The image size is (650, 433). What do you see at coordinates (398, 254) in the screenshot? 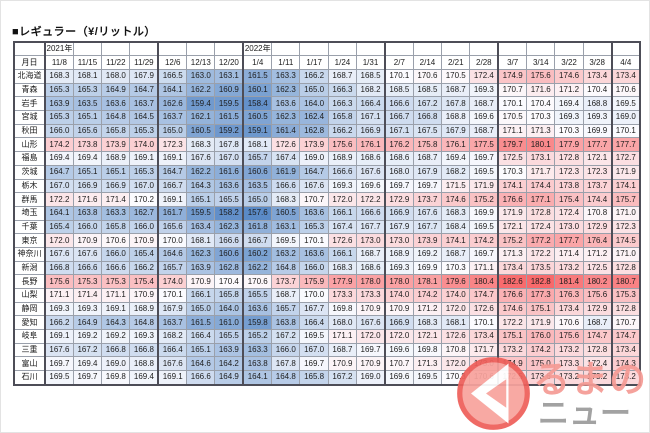
I see `price-cell: 168.9` at bounding box center [398, 254].